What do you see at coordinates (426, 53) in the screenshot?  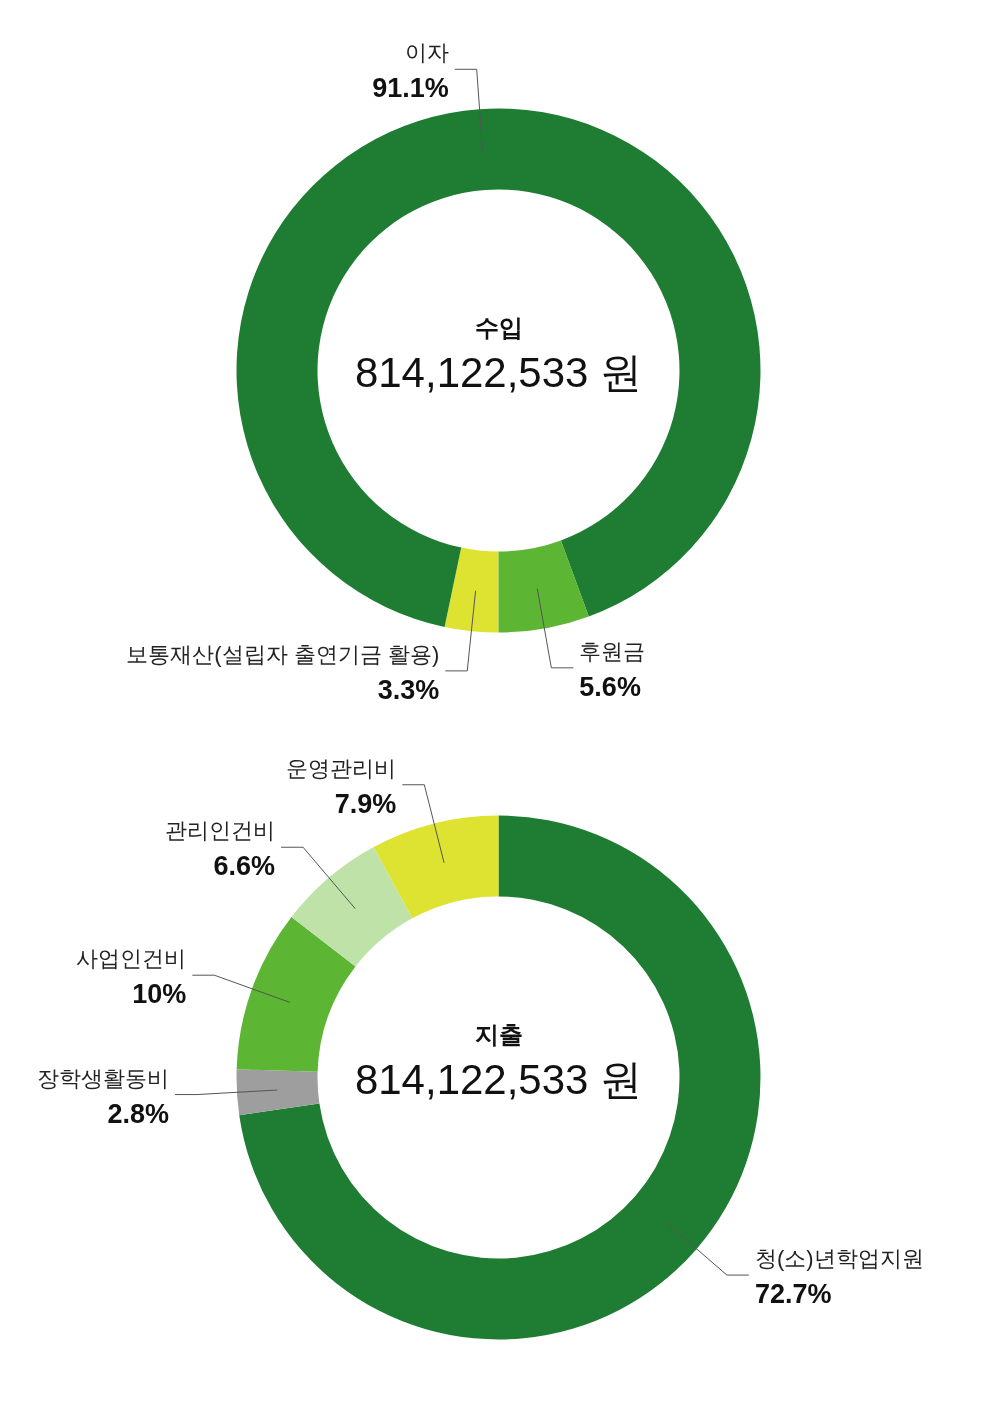 I see `slice-label: 이자` at bounding box center [426, 53].